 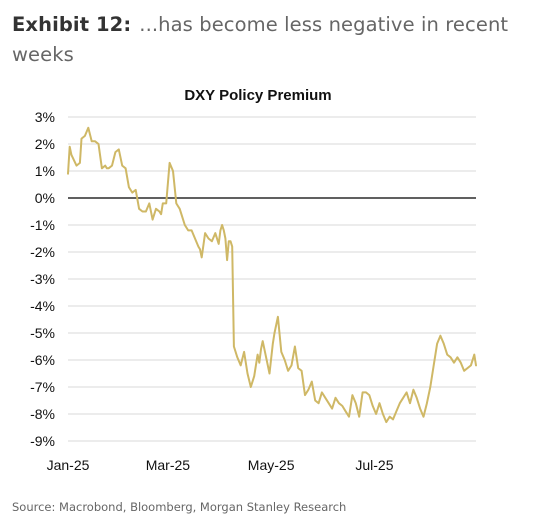 I want to click on y-tick-label: -6%, so click(x=42, y=360).